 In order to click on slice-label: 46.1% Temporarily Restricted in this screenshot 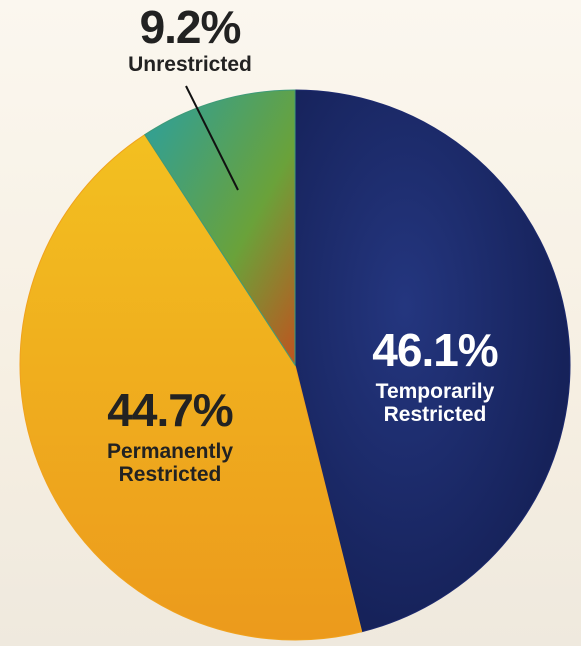, I will do `click(435, 375)`.